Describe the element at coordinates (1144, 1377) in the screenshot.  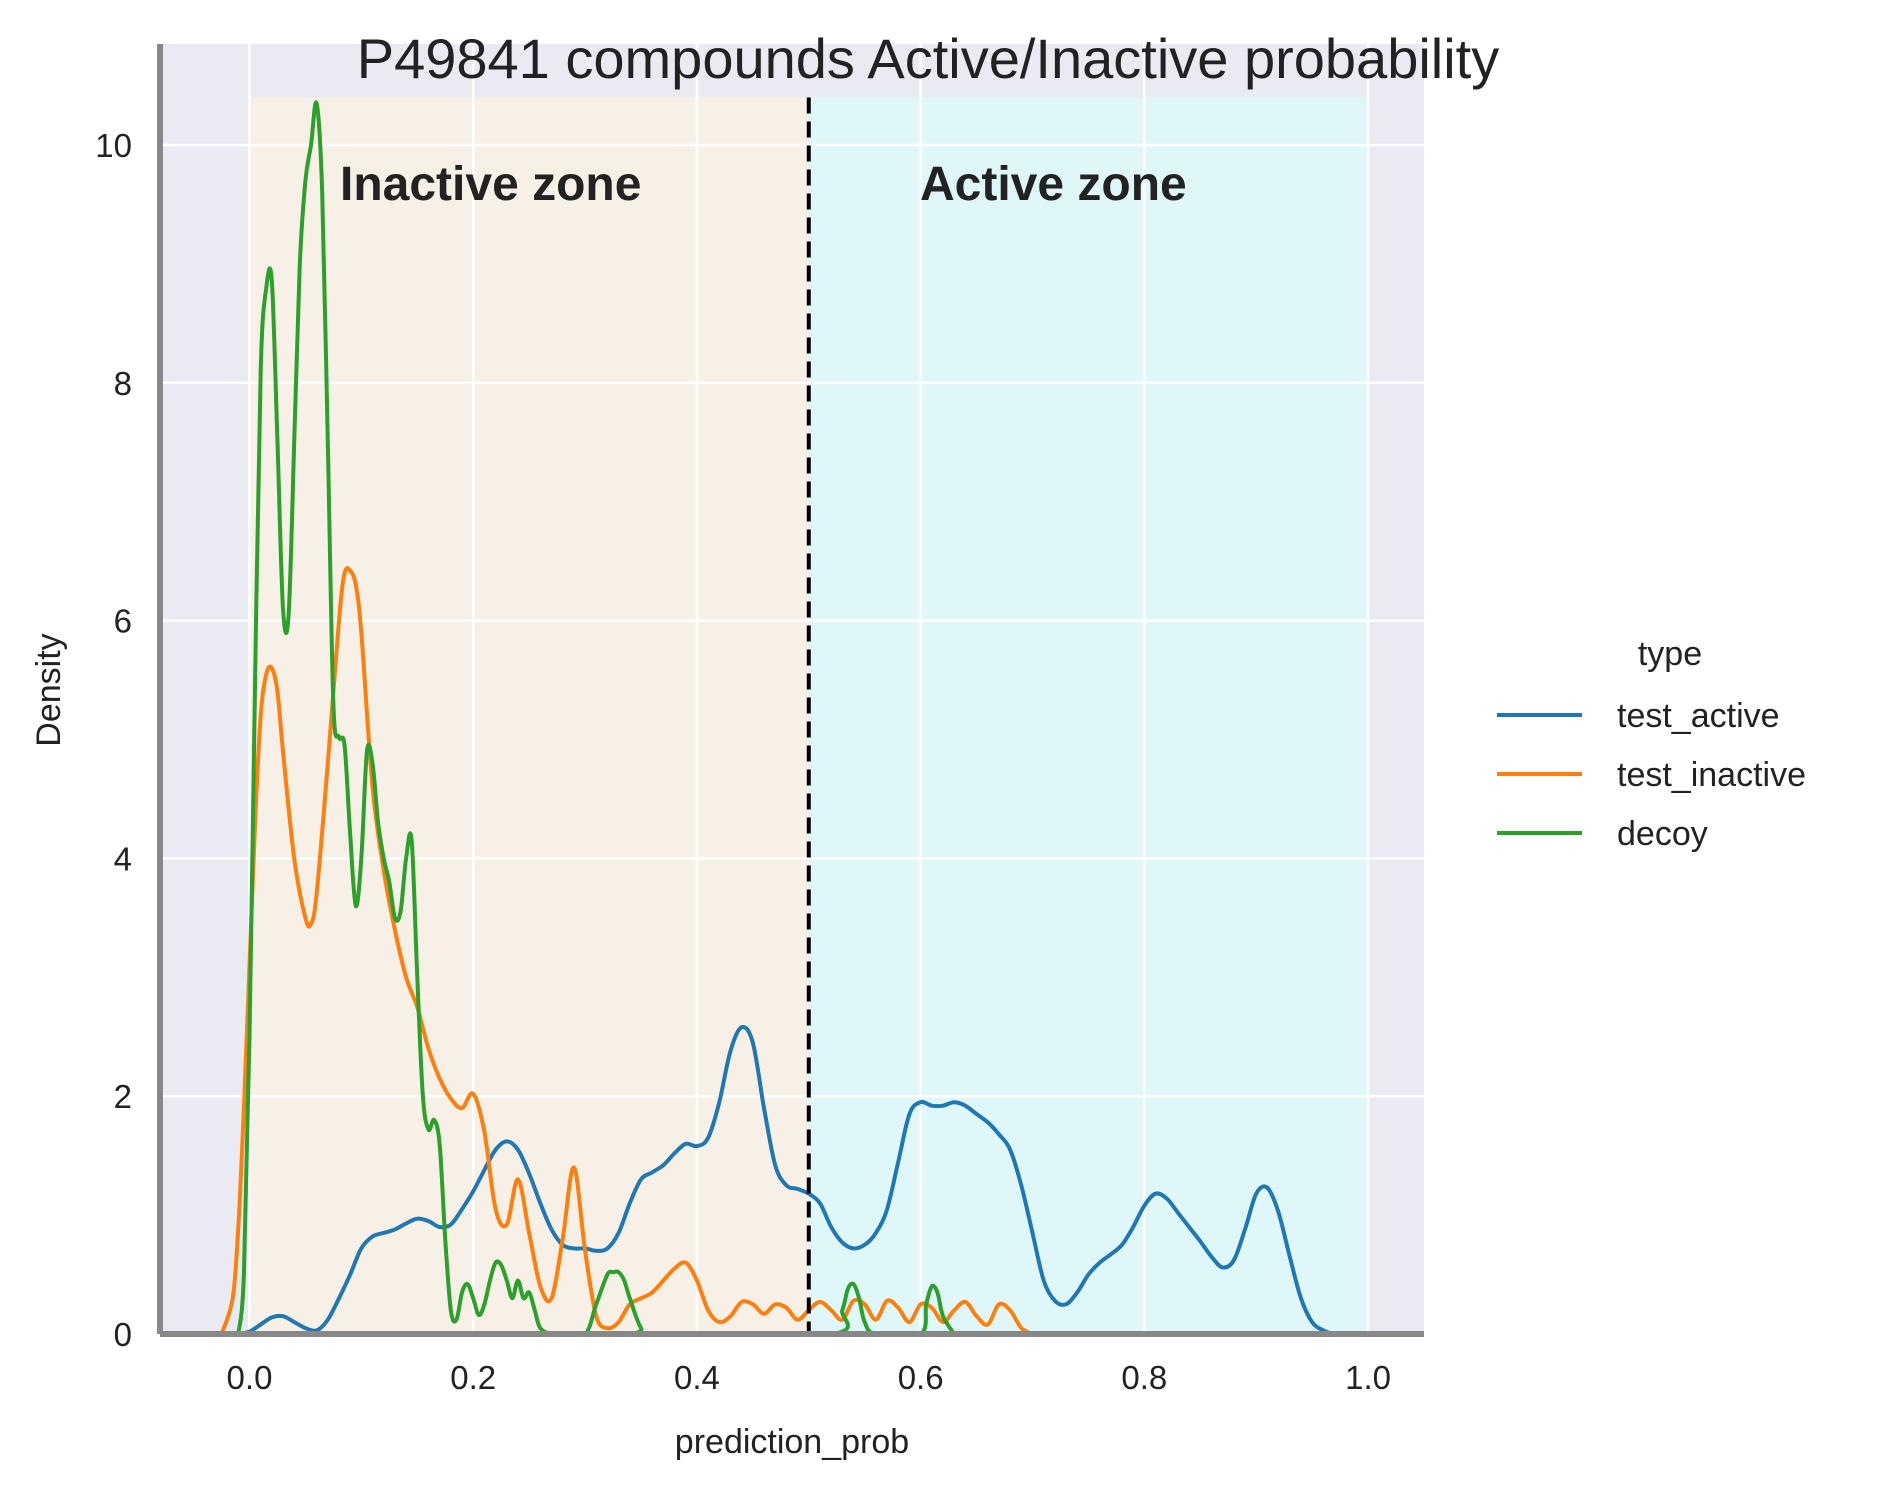
I see `x-tick-label: 0.8` at that location.